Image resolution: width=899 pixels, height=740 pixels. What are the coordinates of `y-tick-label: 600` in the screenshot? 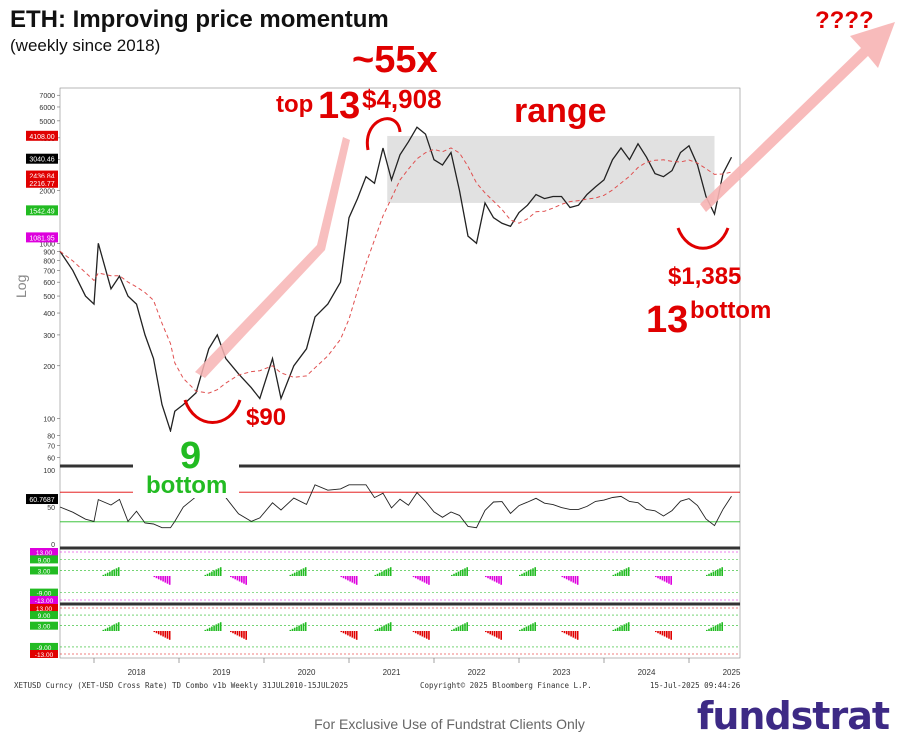 It's located at (49, 283).